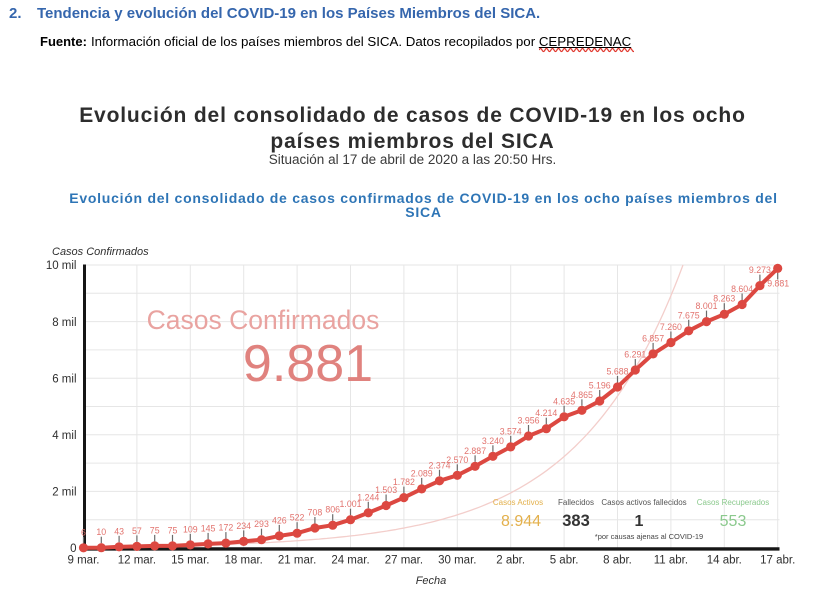 This screenshot has height=601, width=825. I want to click on svg-text: 4 mil, so click(64, 436).